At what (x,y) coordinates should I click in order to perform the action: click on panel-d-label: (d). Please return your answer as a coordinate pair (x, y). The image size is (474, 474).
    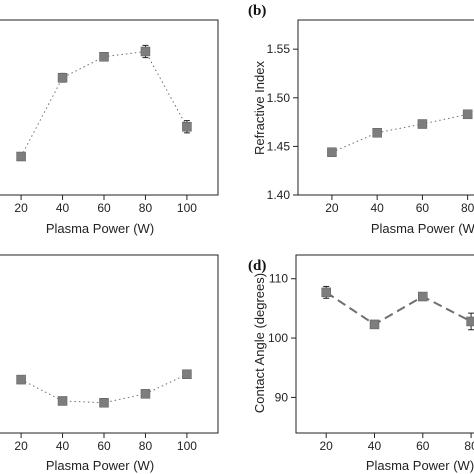
    Looking at the image, I should click on (257, 266).